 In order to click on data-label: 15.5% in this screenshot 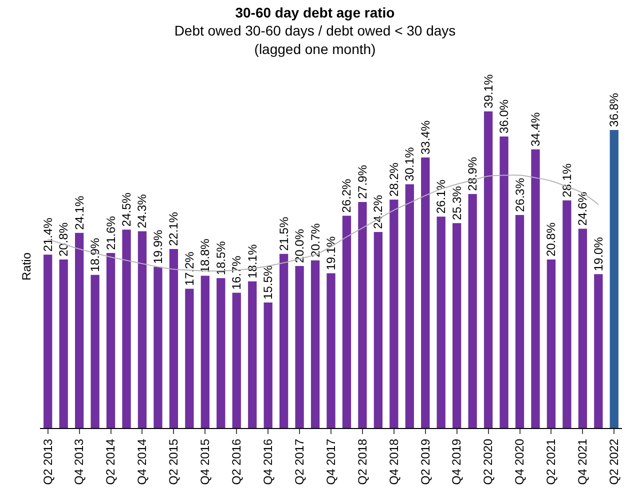, I will do `click(268, 282)`.